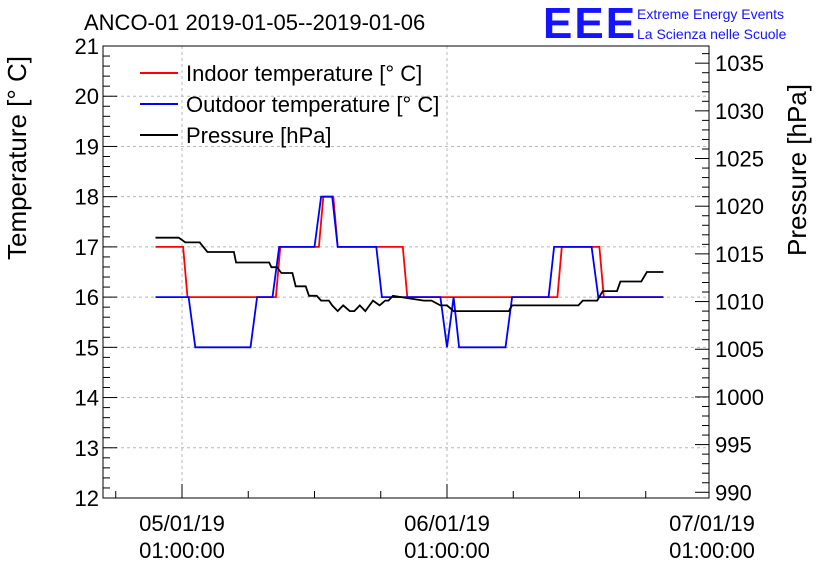  I want to click on y-left-tick-label: 19, so click(87, 146).